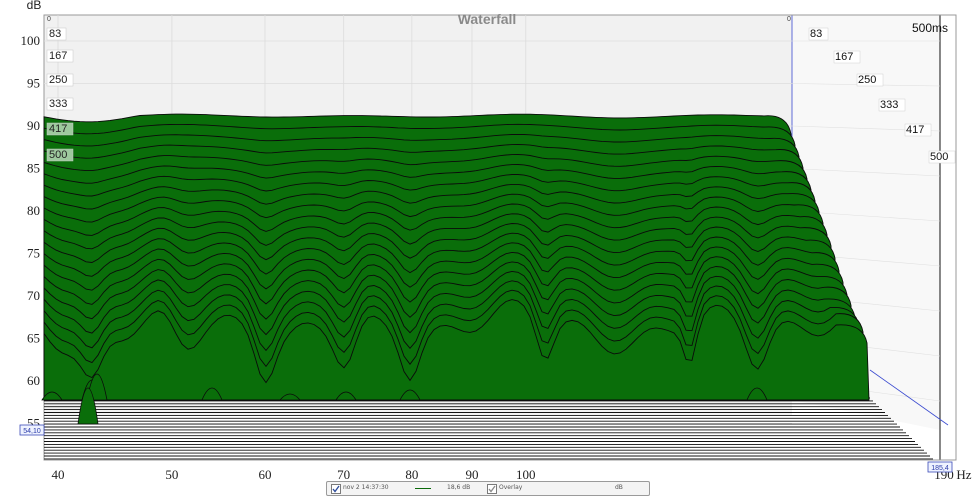  I want to click on time-label-left: 167, so click(58, 56).